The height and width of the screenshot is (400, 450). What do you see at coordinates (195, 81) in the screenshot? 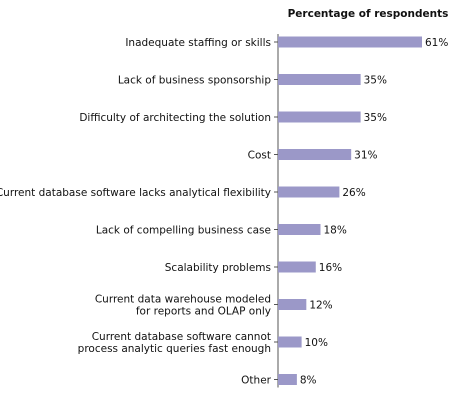
I see `category-label: Lack of business sponsorship` at bounding box center [195, 81].